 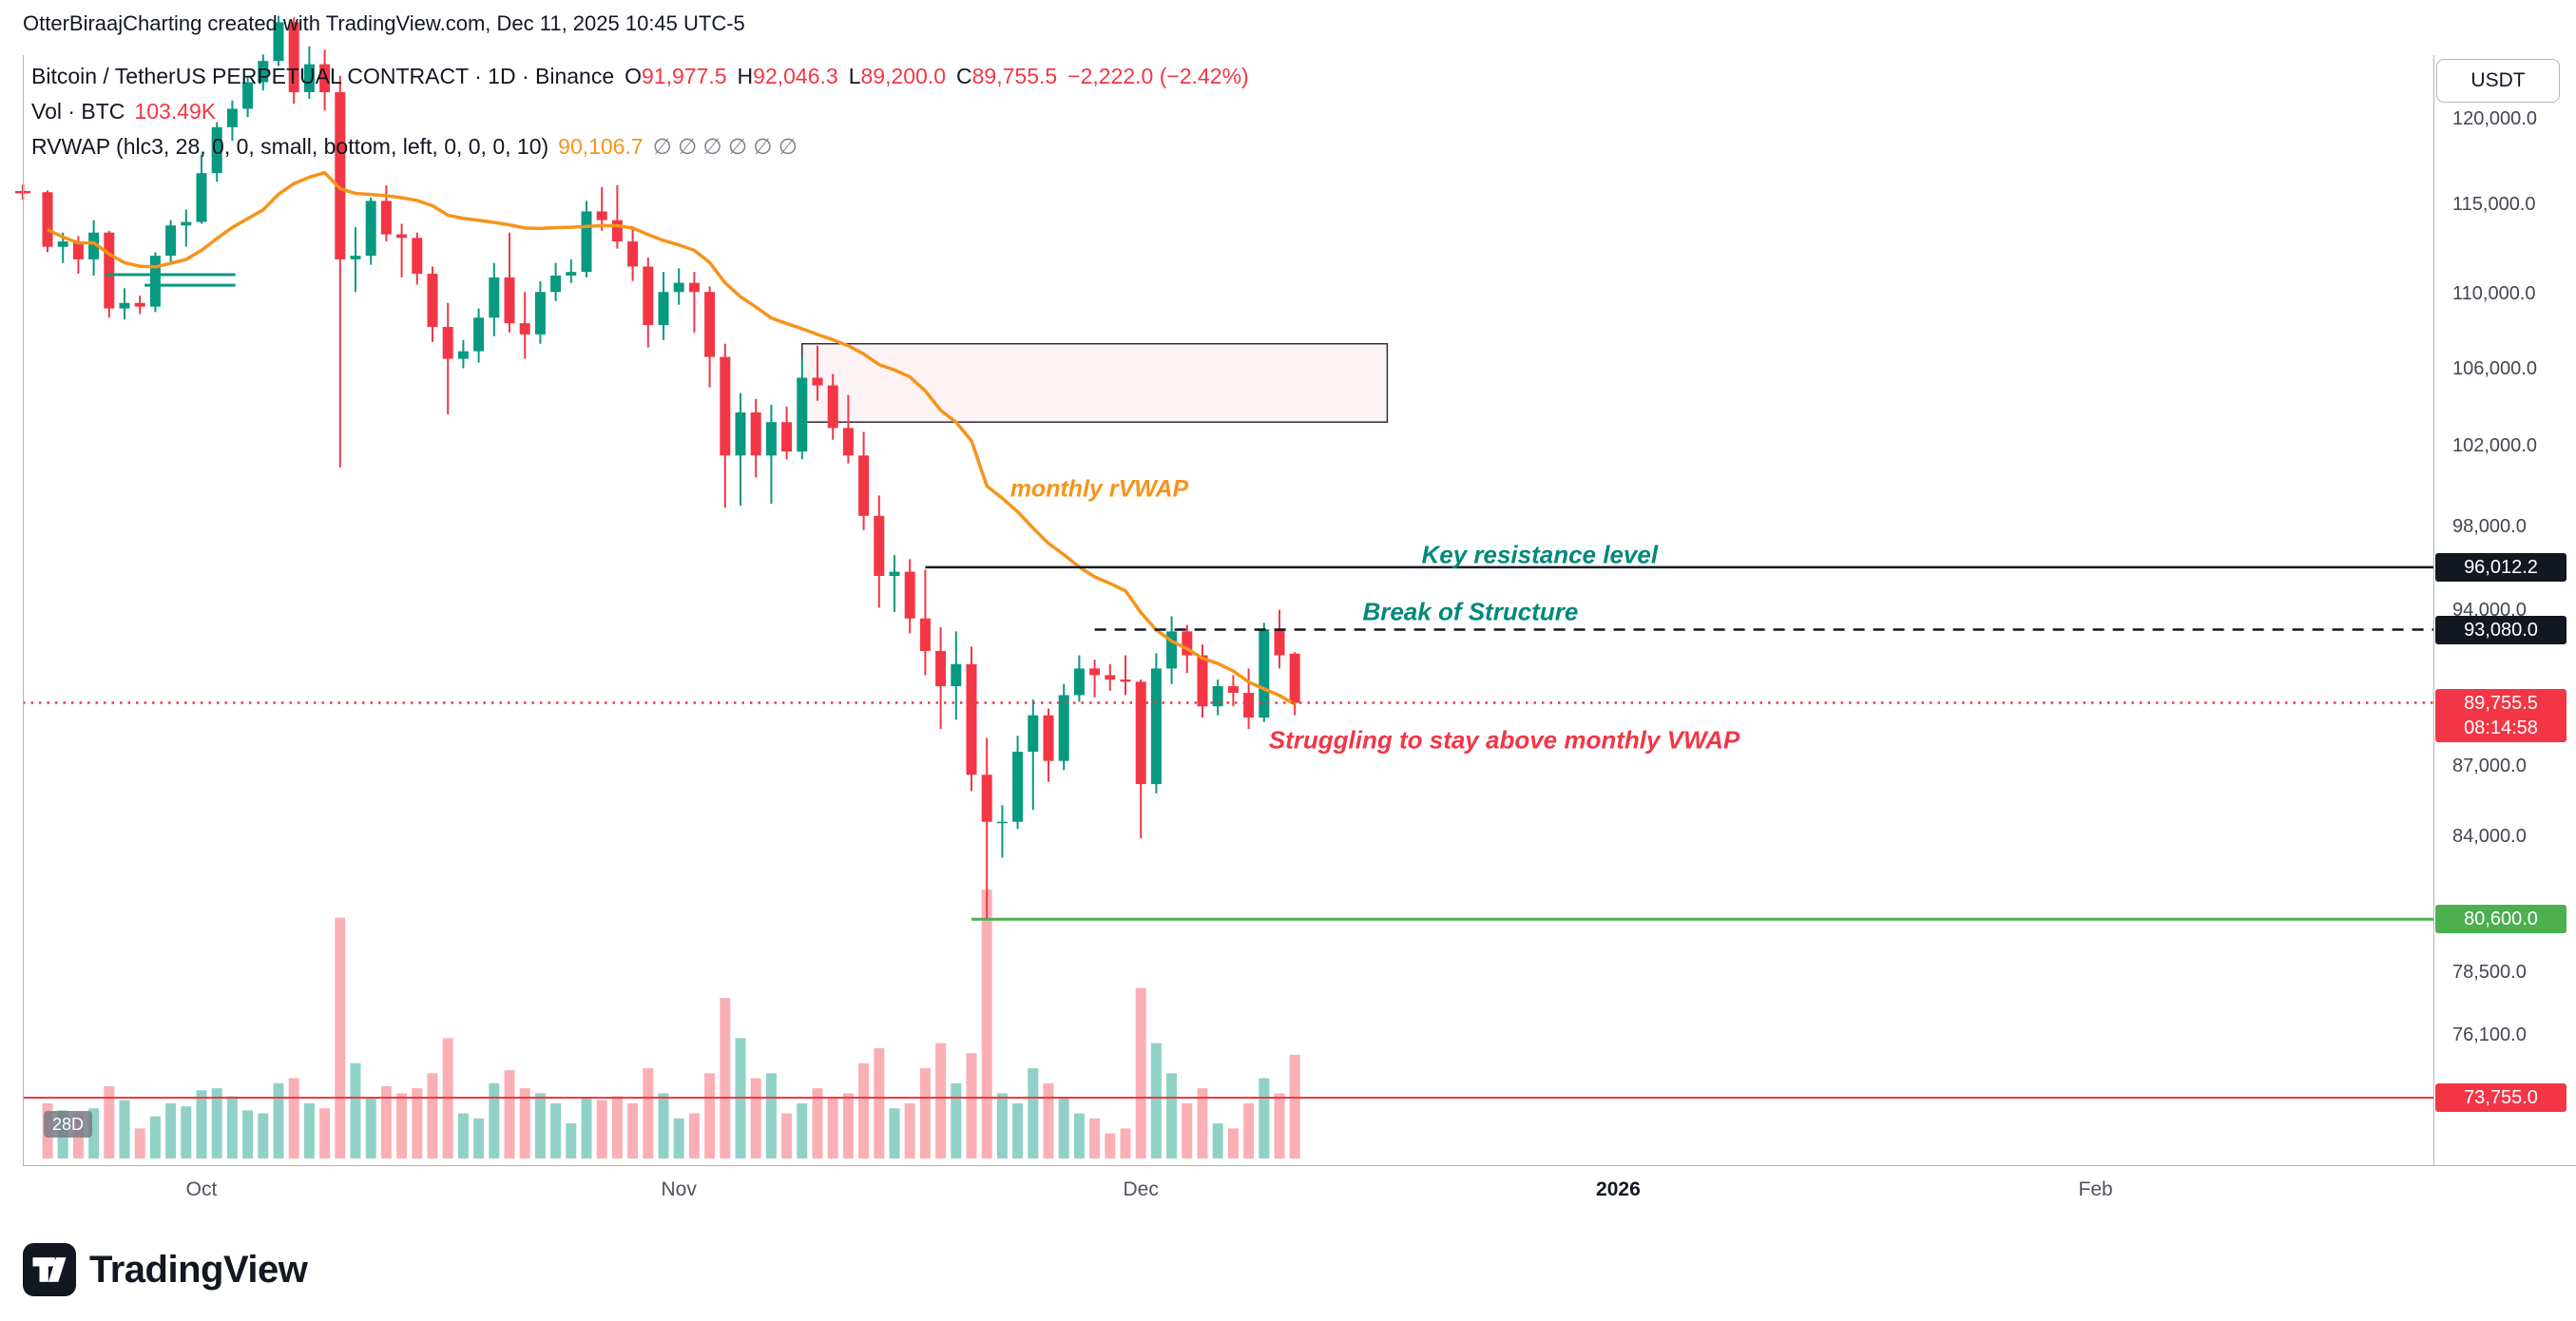 What do you see at coordinates (745, 76) in the screenshot?
I see `high-label: H` at bounding box center [745, 76].